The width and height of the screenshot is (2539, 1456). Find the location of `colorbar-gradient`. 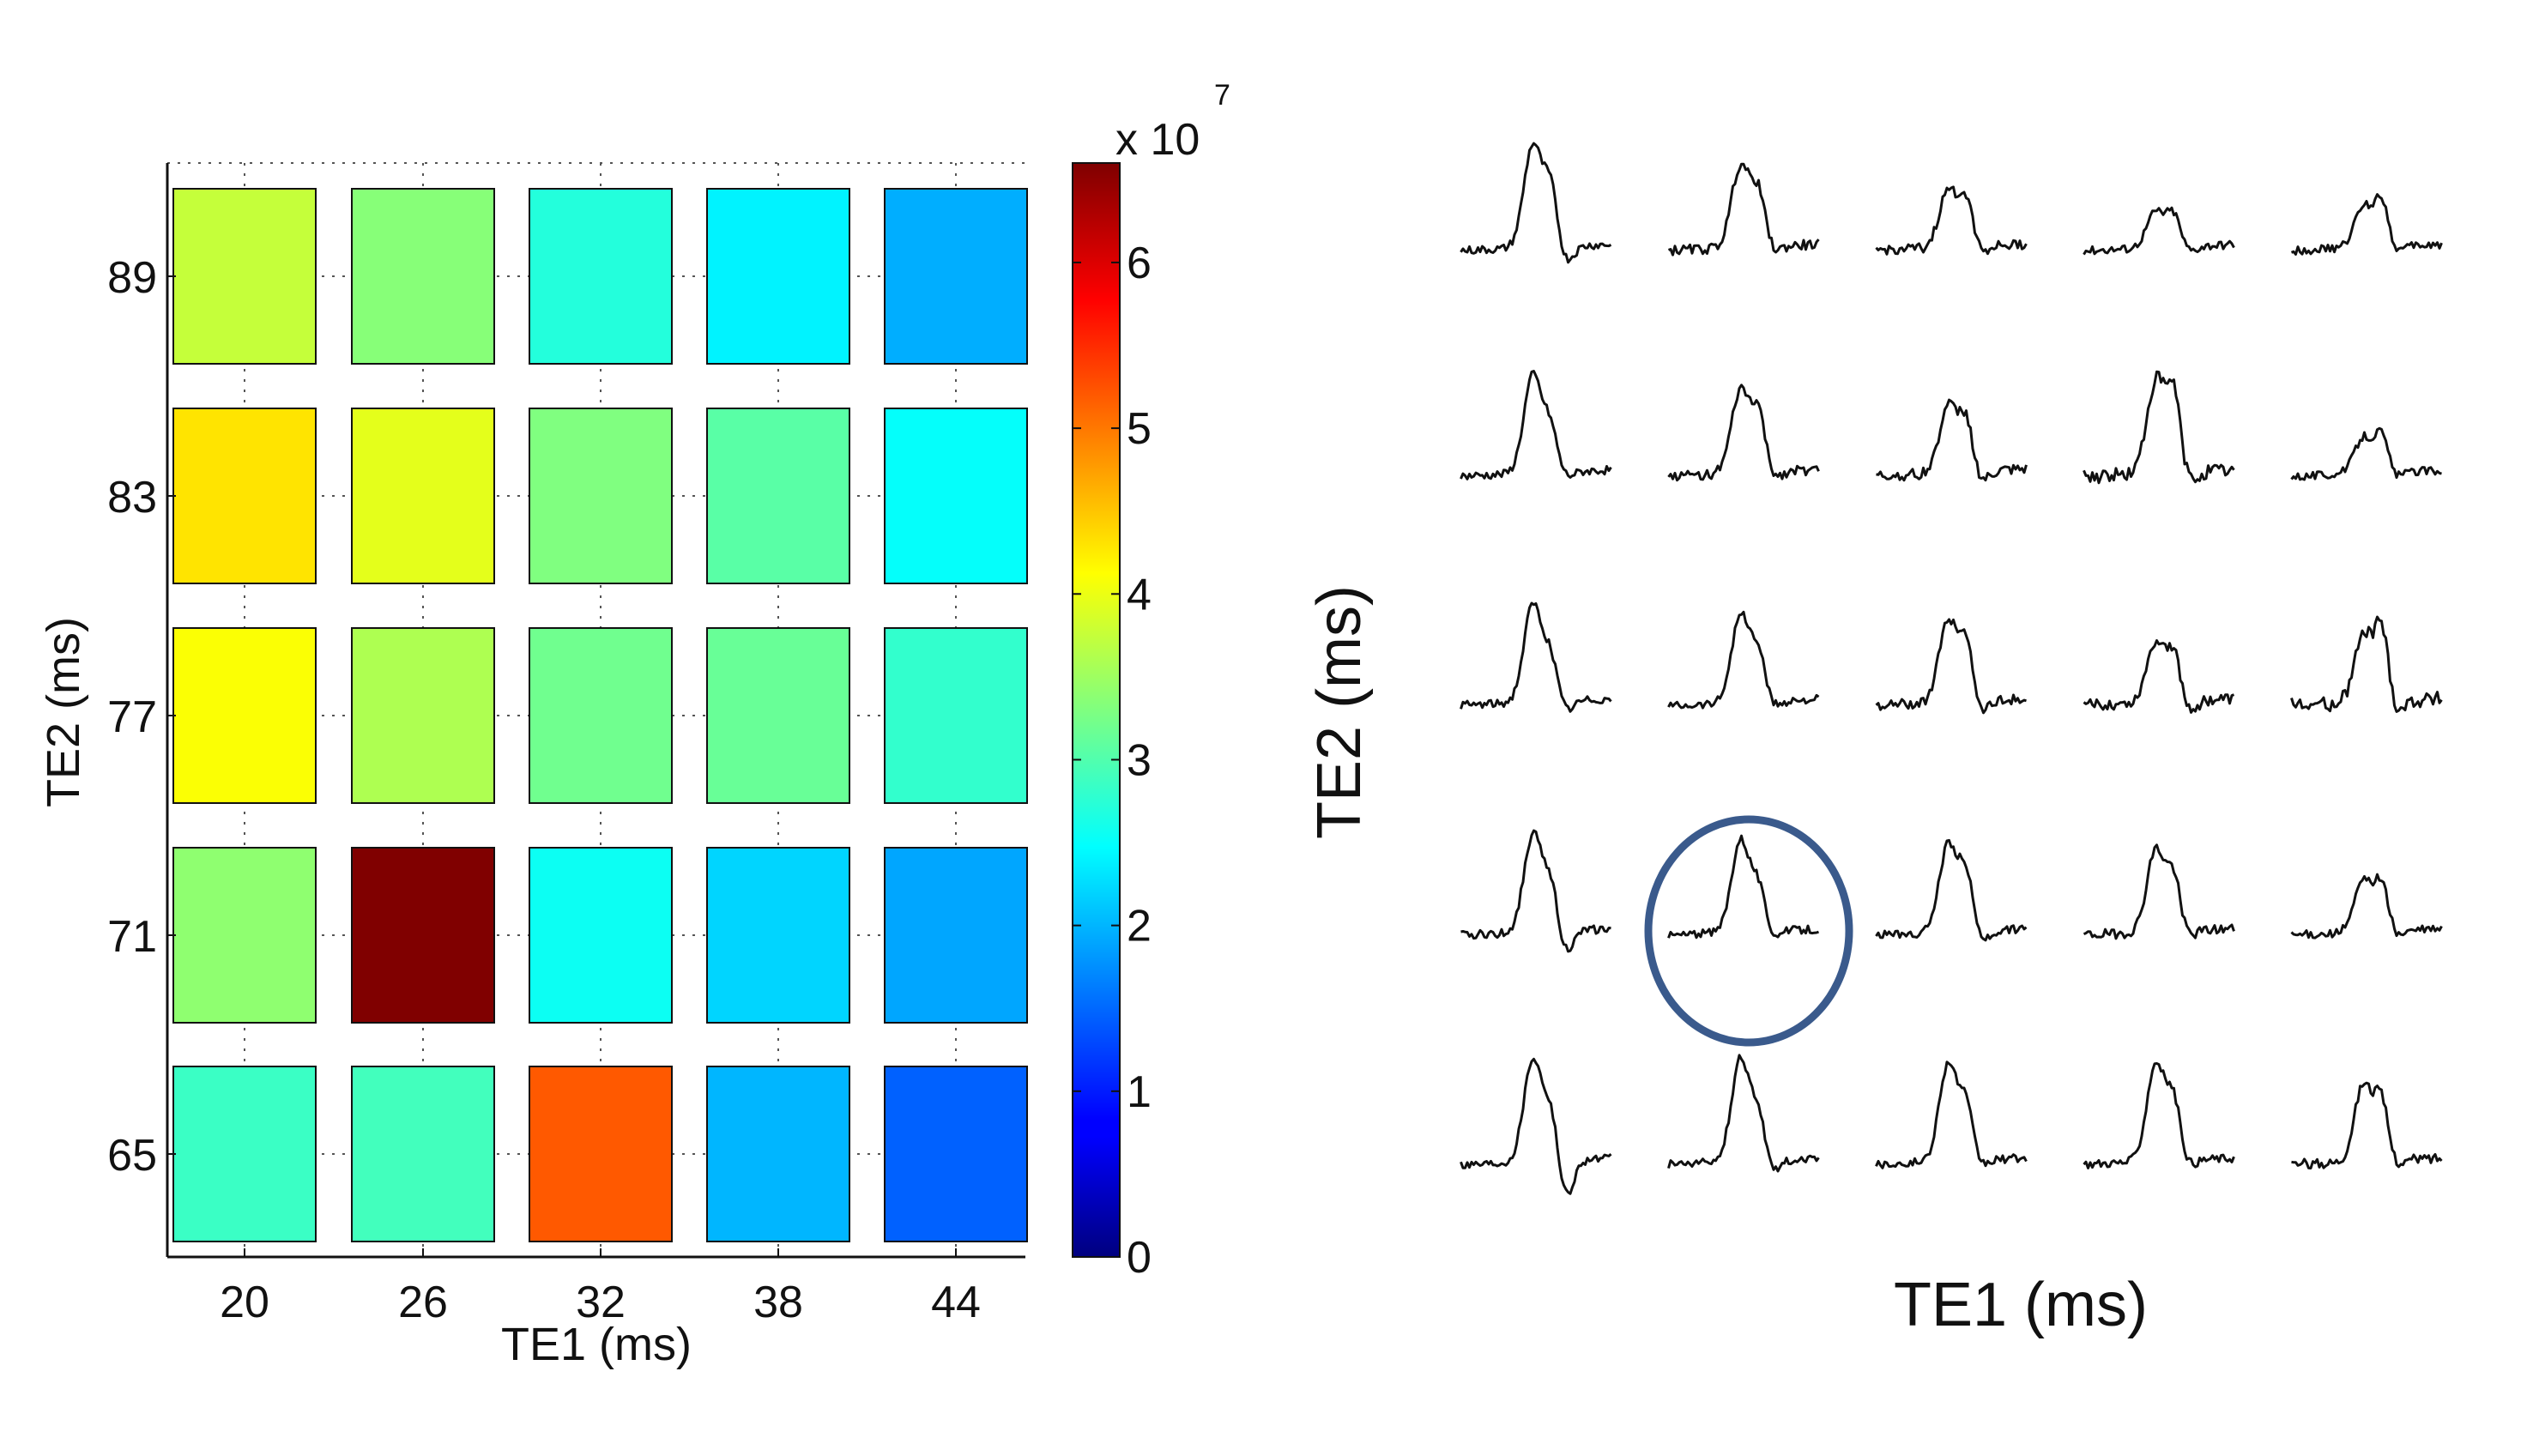

colorbar-gradient is located at coordinates (1096, 710).